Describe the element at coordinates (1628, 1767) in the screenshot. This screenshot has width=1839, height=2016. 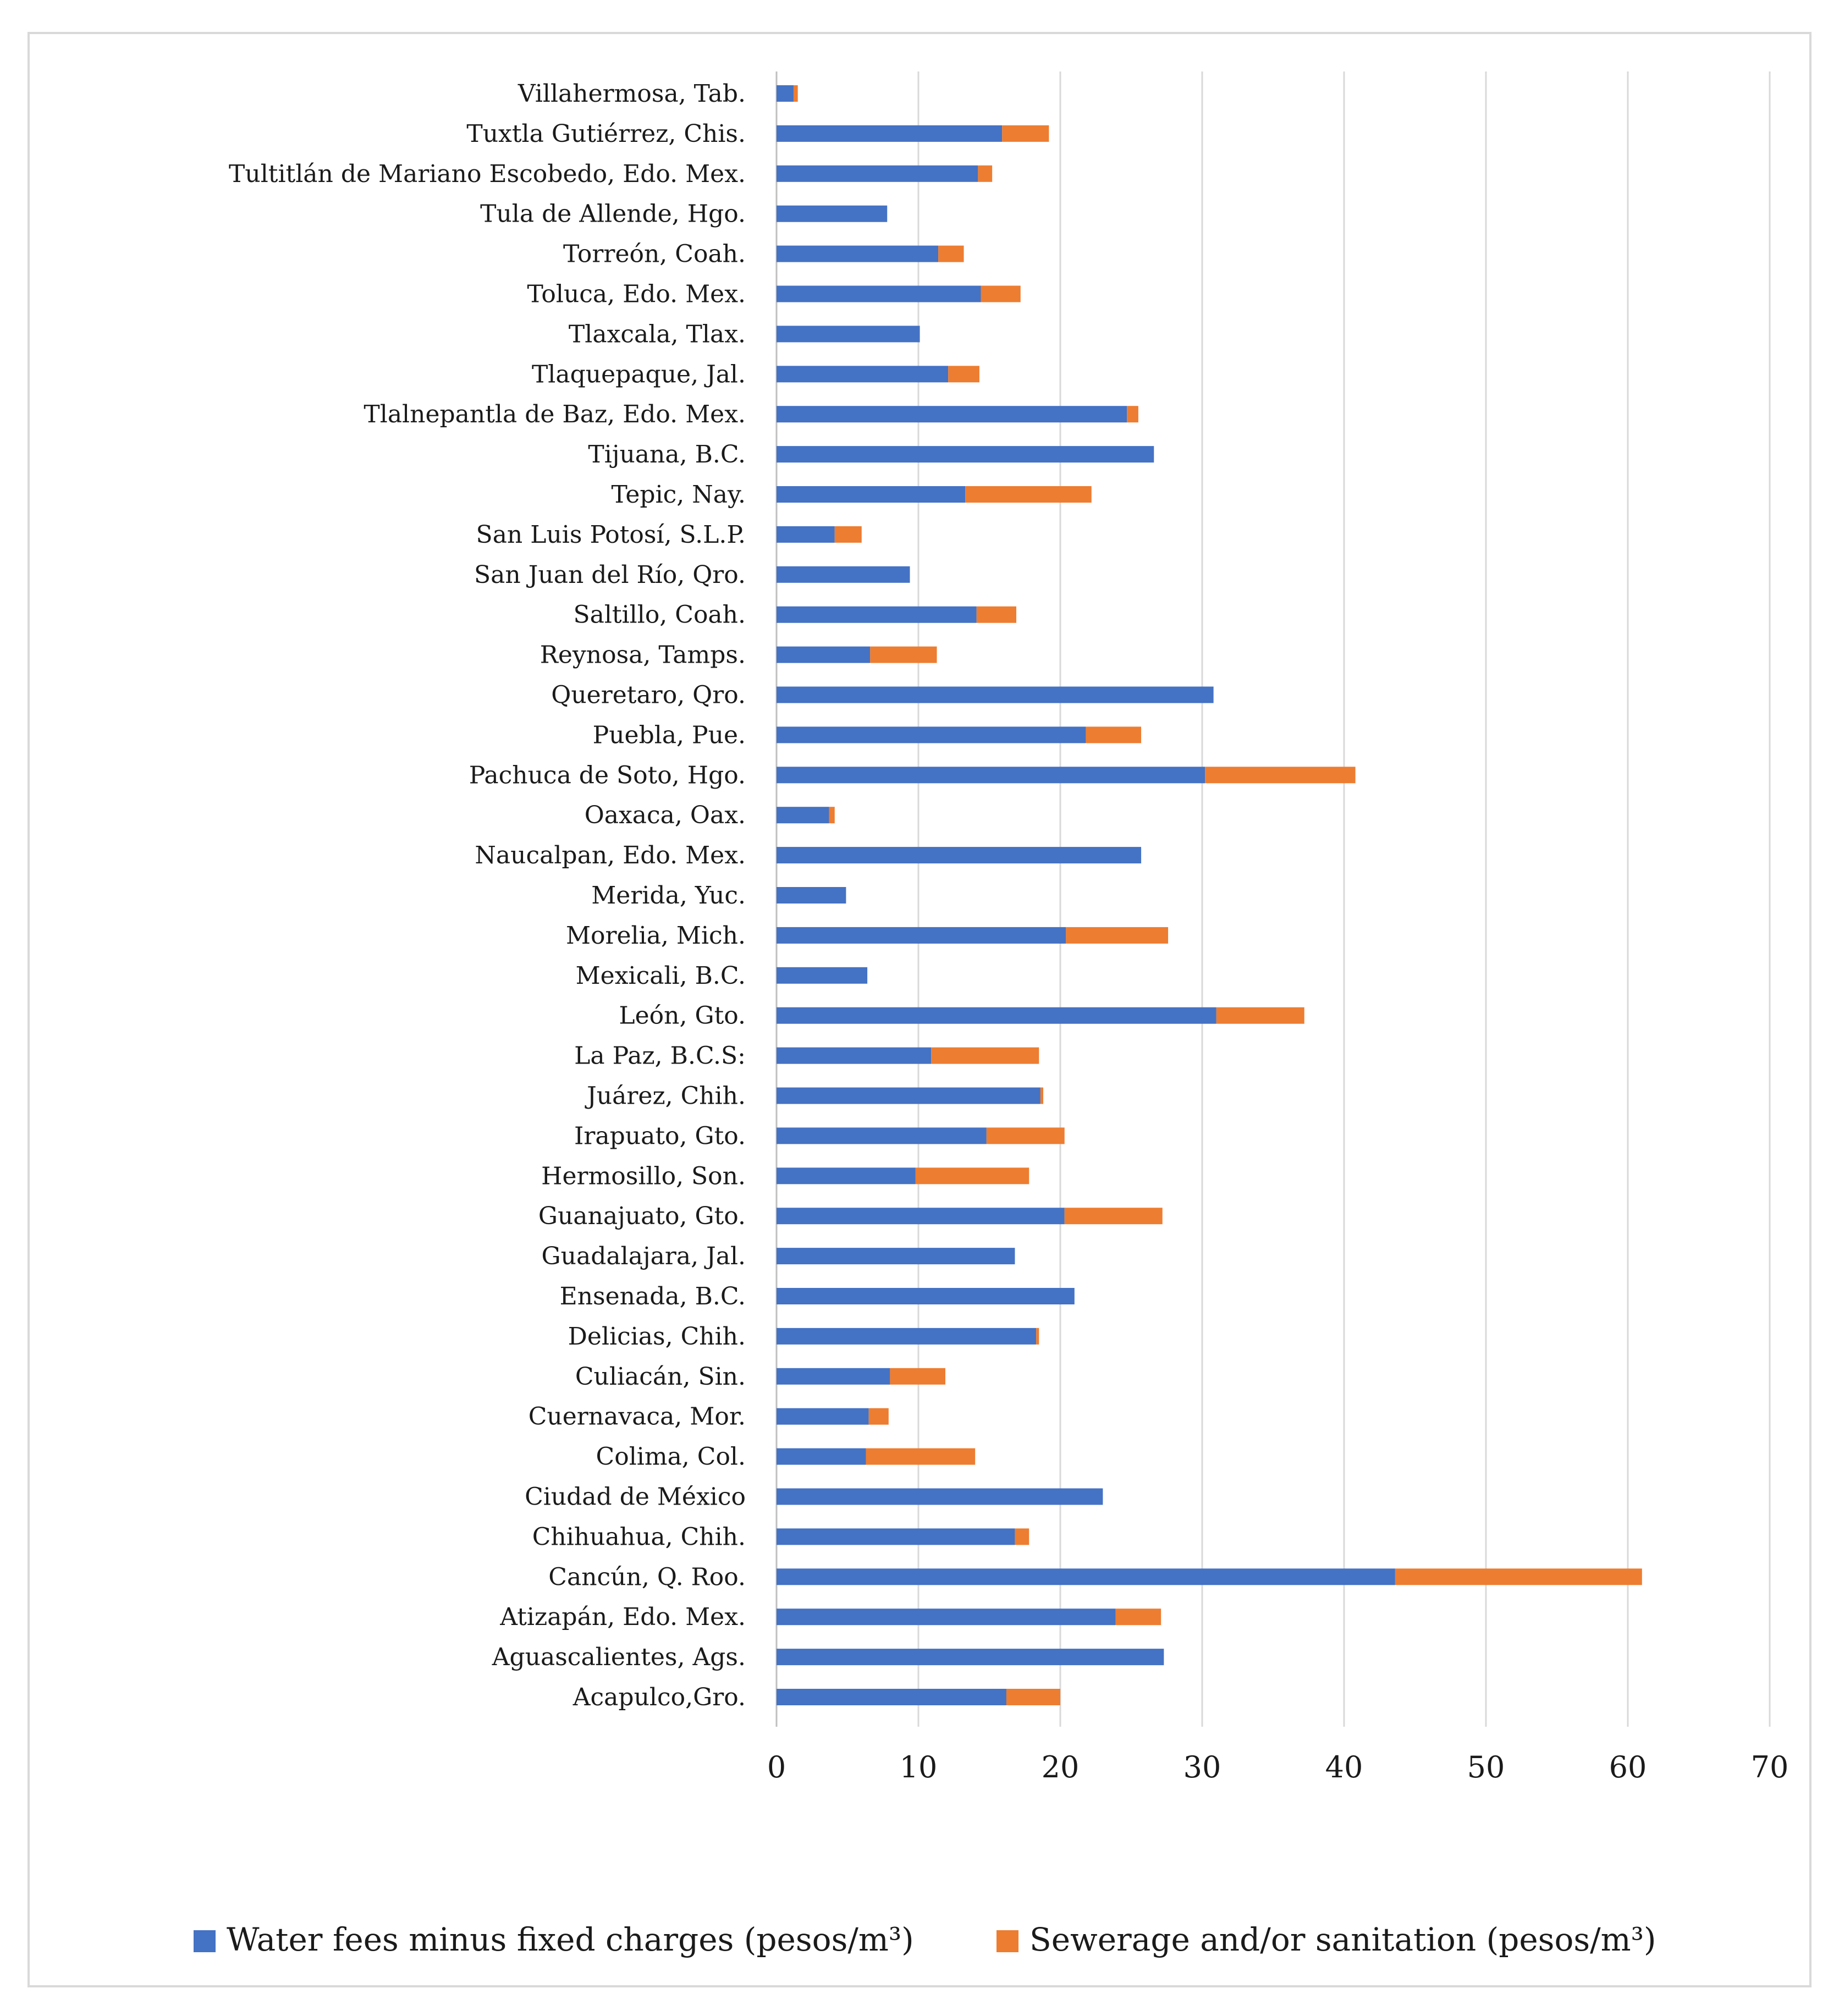
I see `x-tick-label: 60` at that location.